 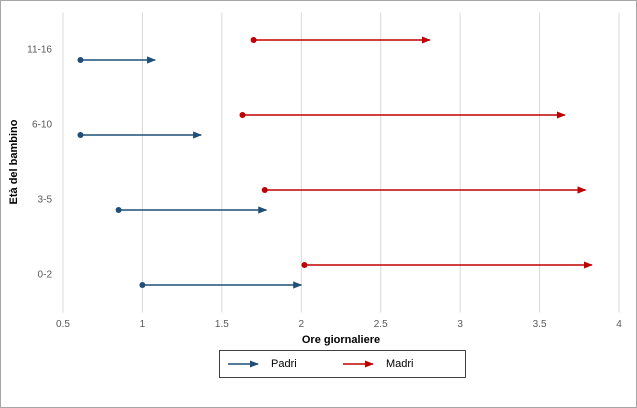 What do you see at coordinates (619, 324) in the screenshot?
I see `x-tick-label: 4` at bounding box center [619, 324].